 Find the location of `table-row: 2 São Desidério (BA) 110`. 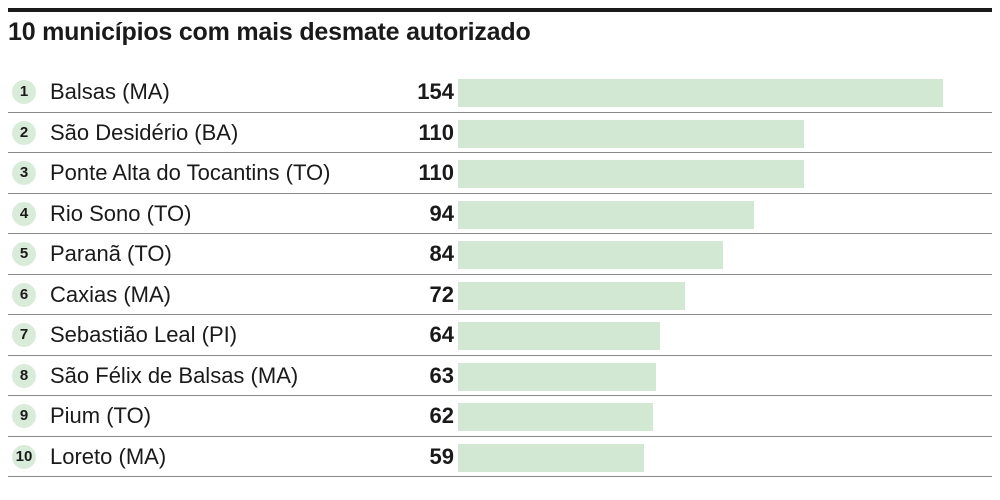

table-row: 2 São Desidério (BA) 110 is located at coordinates (500, 133).